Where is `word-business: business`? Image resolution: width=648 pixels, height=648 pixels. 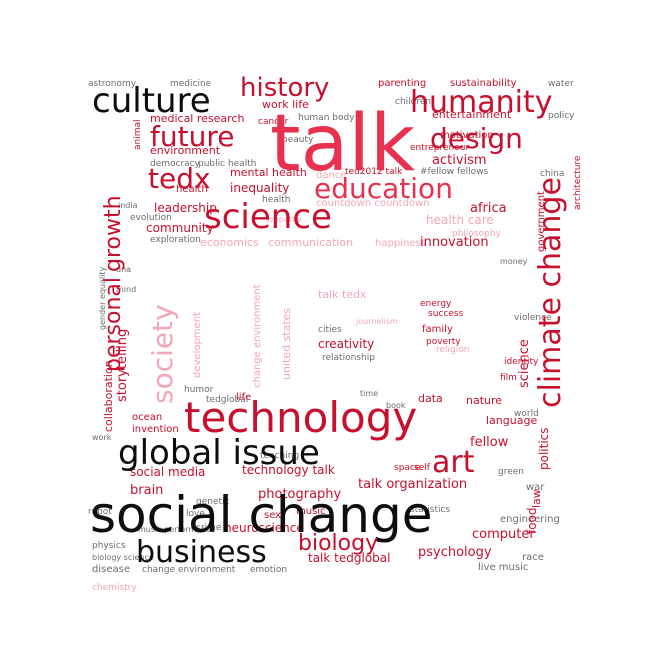
word-business: business is located at coordinates (201, 552).